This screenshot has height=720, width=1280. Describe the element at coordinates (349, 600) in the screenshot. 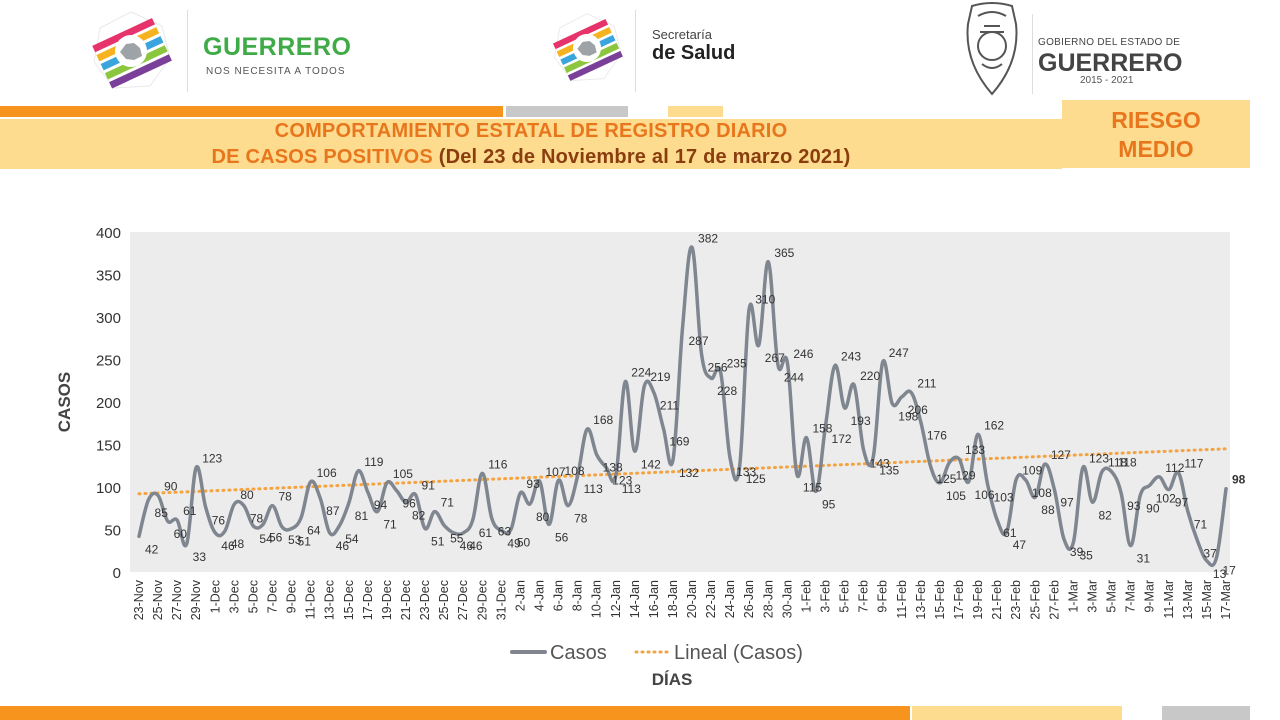

I see `x-tick-label: 15-Dec` at that location.